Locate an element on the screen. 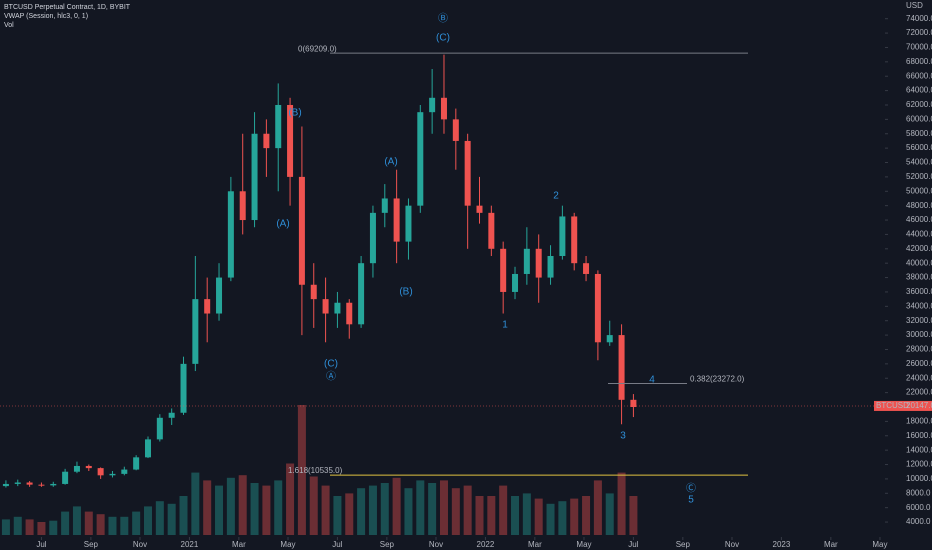 Image resolution: width=932 pixels, height=550 pixels. price-tag-value: 20147.0 is located at coordinates (919, 405).